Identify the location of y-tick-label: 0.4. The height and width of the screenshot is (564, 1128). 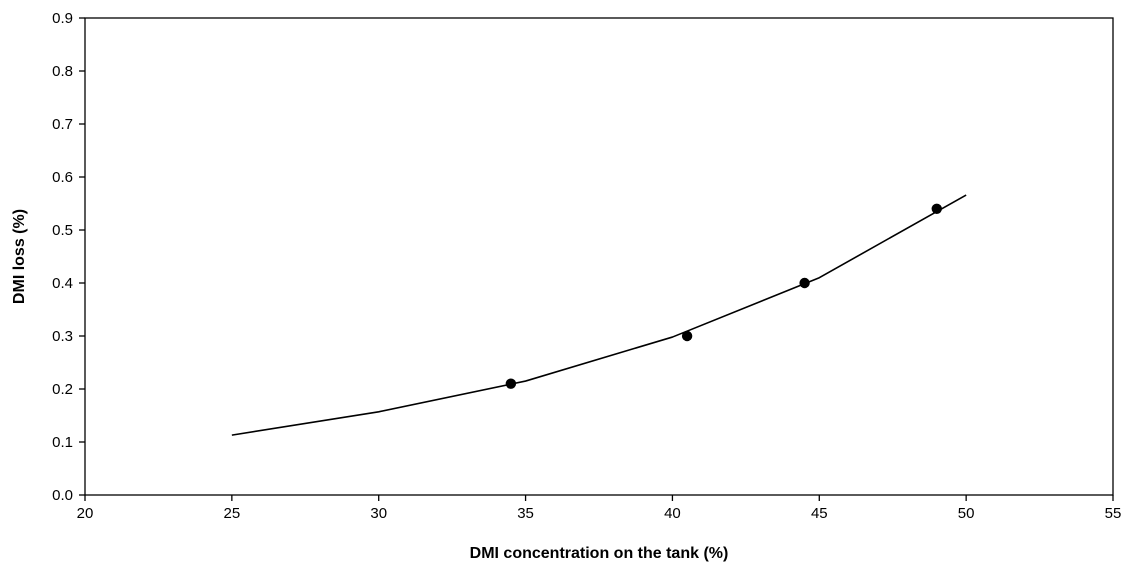
(62, 283).